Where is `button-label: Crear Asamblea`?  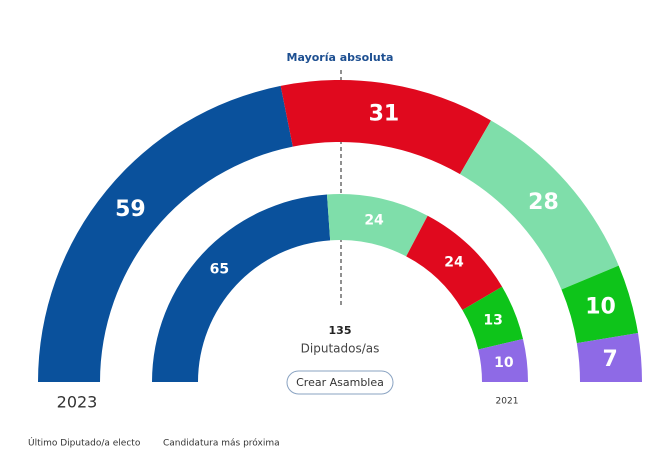 button-label: Crear Asamblea is located at coordinates (340, 382).